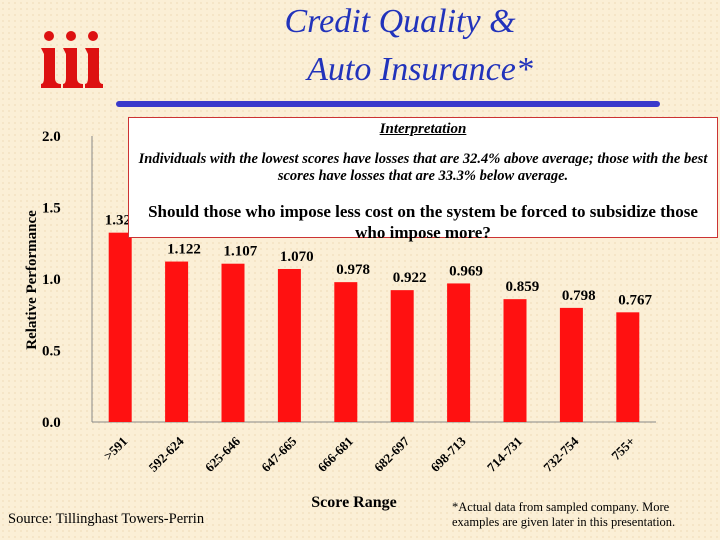 The image size is (720, 540). I want to click on x-tick-label: 732-754, so click(561, 454).